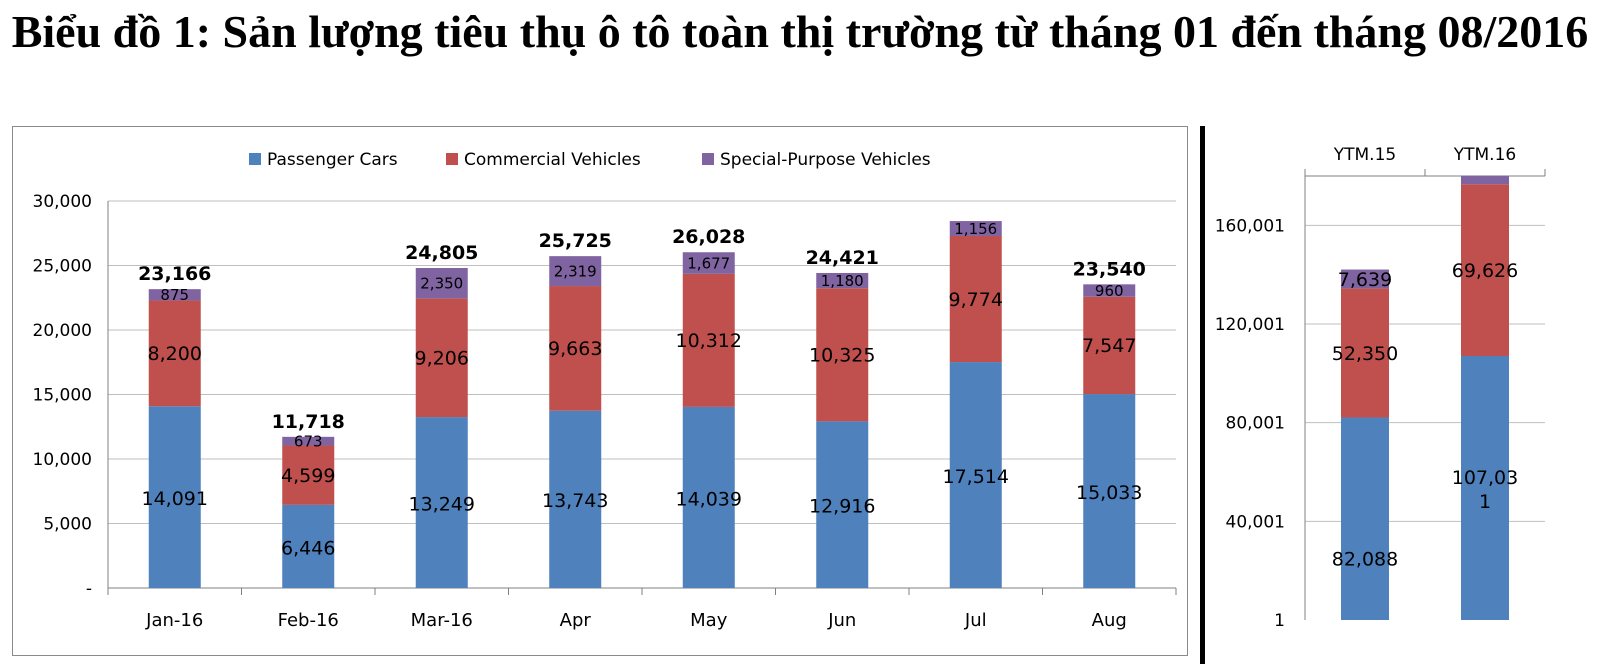  I want to click on total-label: 23,166, so click(174, 274).